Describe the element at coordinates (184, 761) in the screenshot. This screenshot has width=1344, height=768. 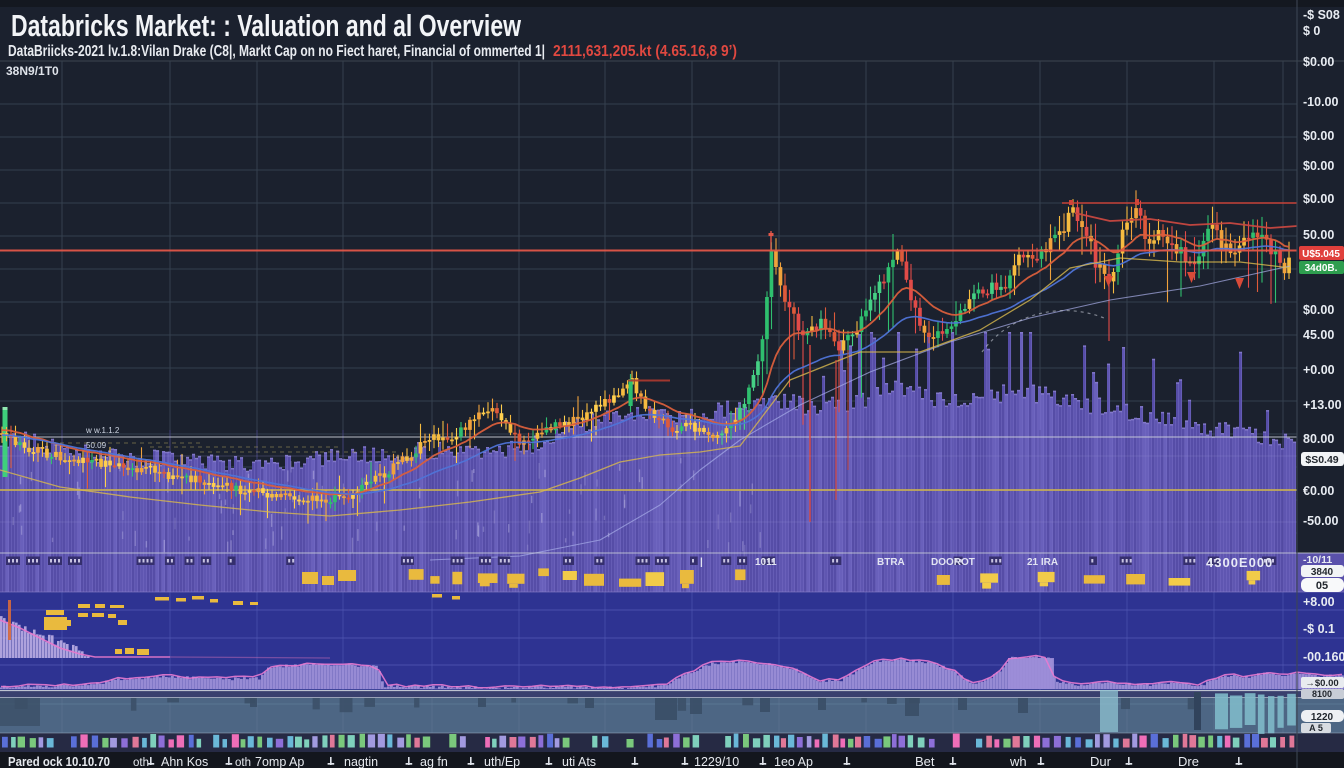
I see `svg-text: Ahn Kos` at that location.